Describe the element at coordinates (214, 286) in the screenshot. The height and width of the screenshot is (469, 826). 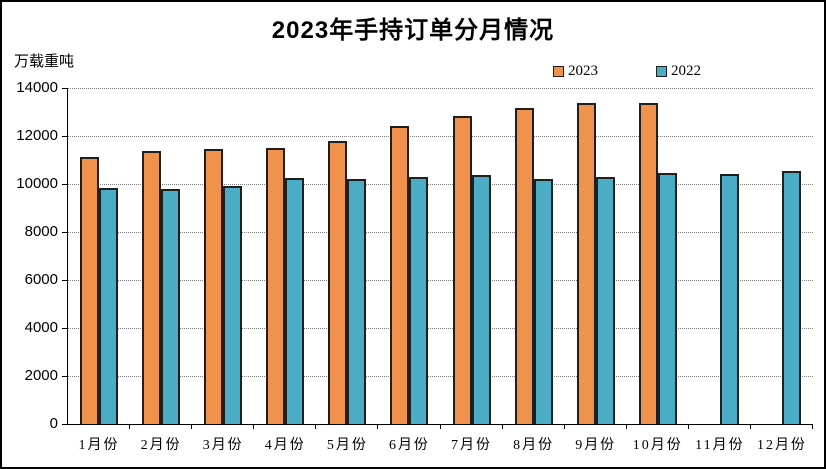
I see `bar-2023-3月份` at that location.